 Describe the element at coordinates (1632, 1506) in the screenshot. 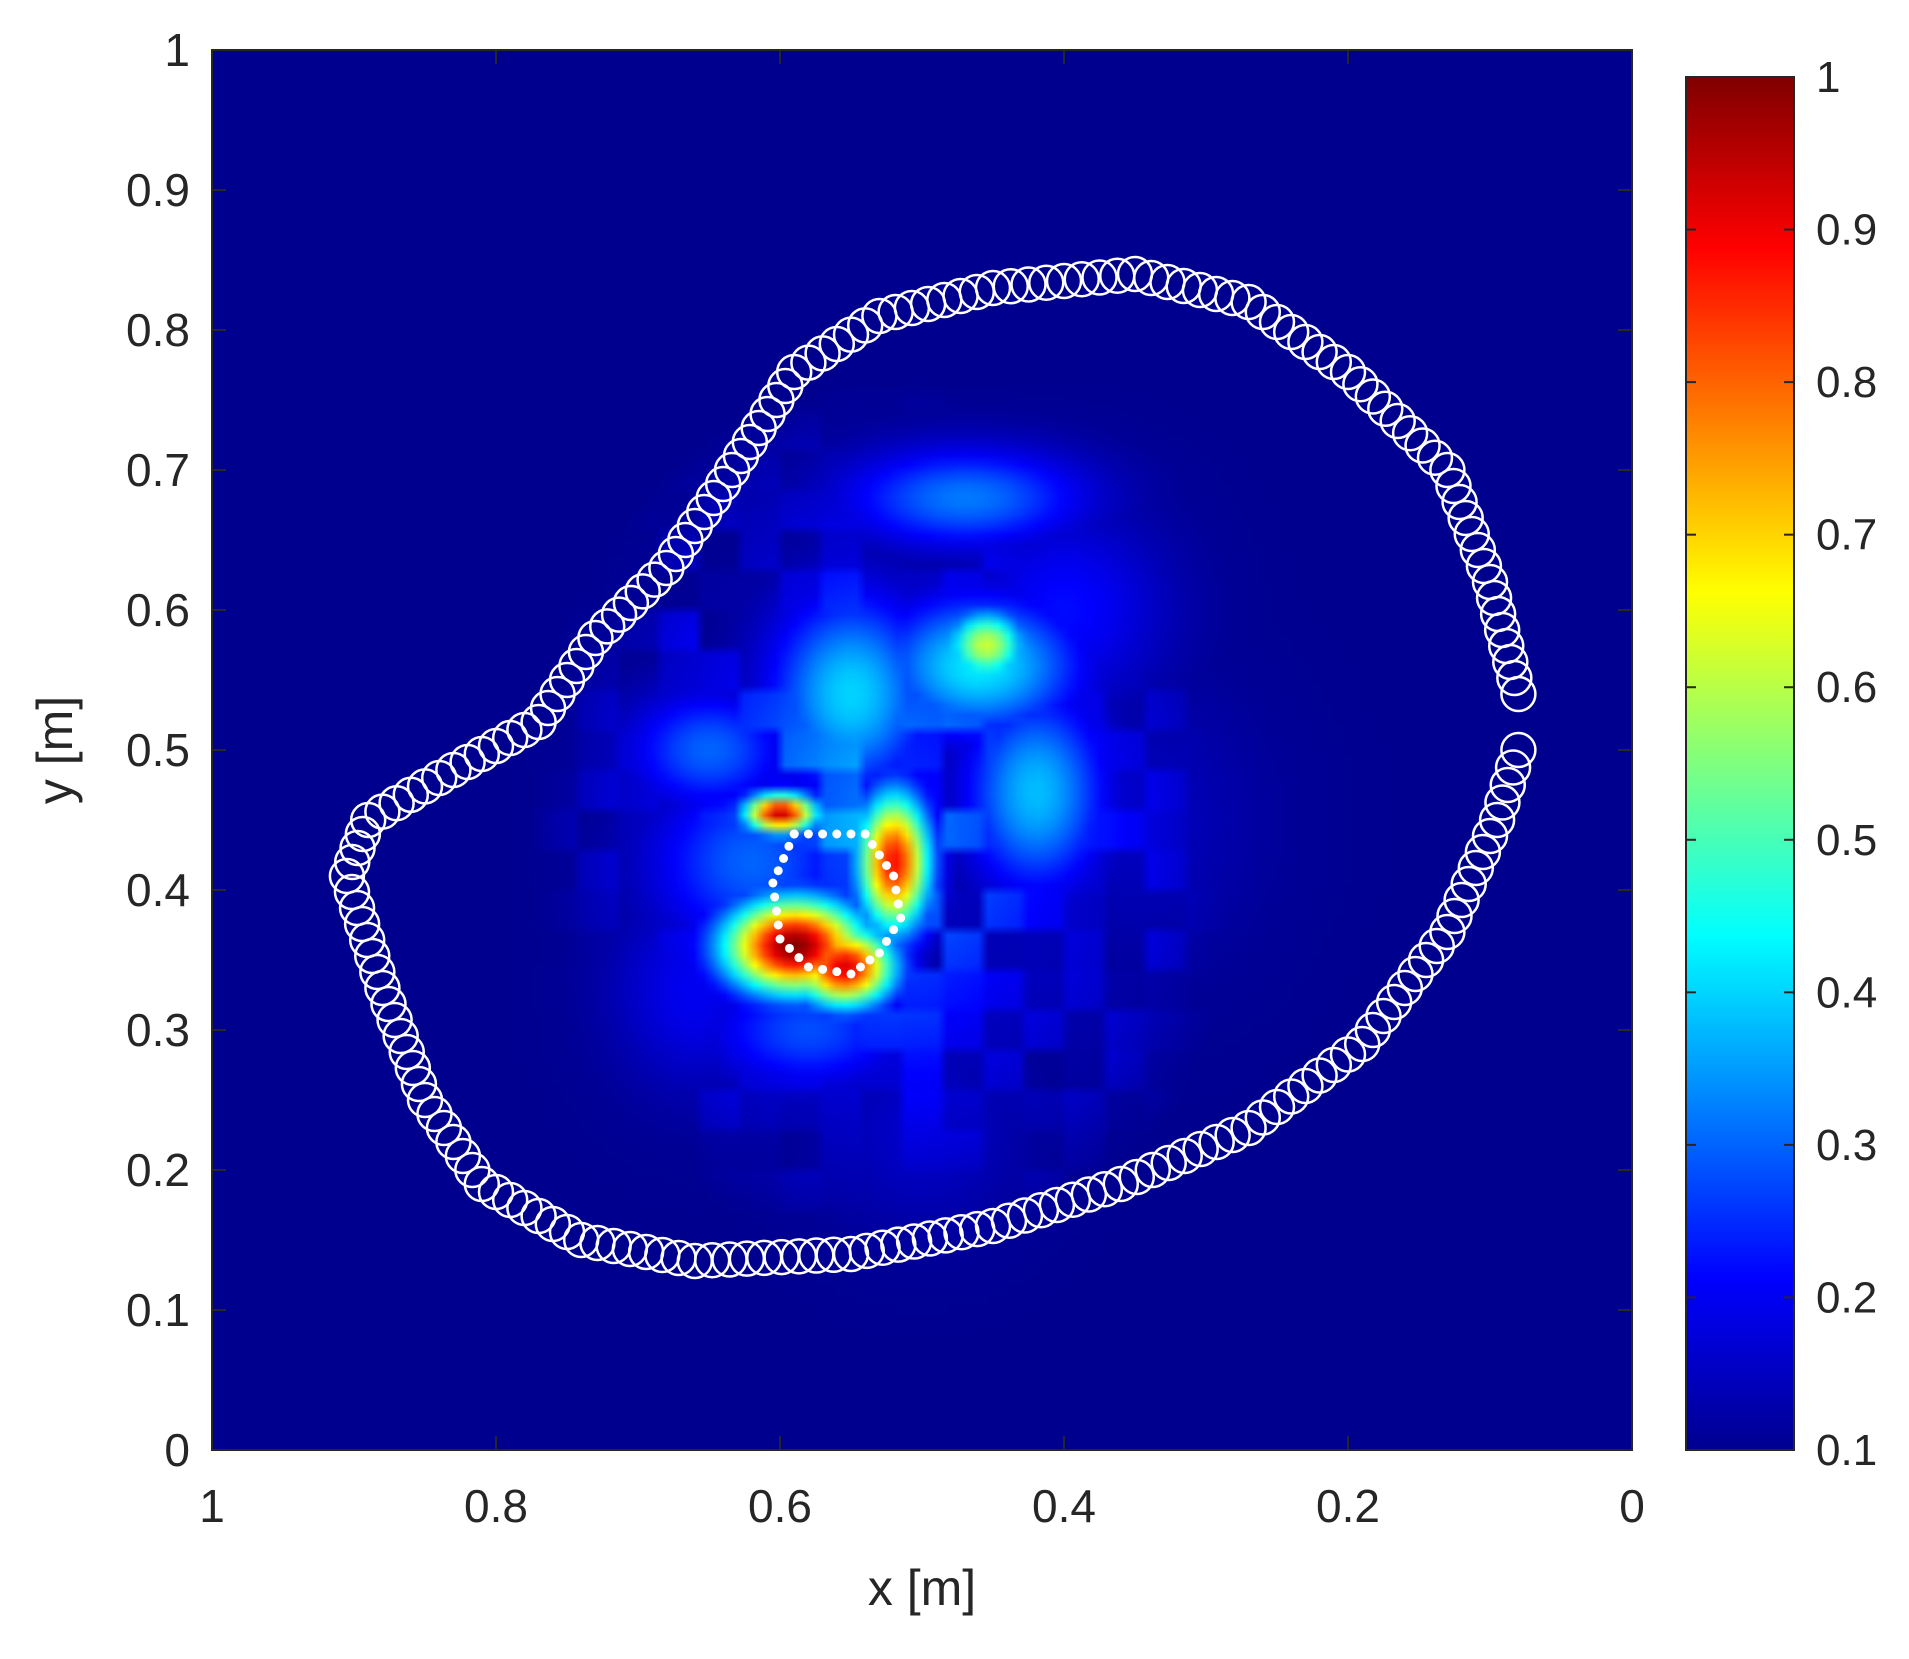

I see `x-tick-label: 0` at that location.